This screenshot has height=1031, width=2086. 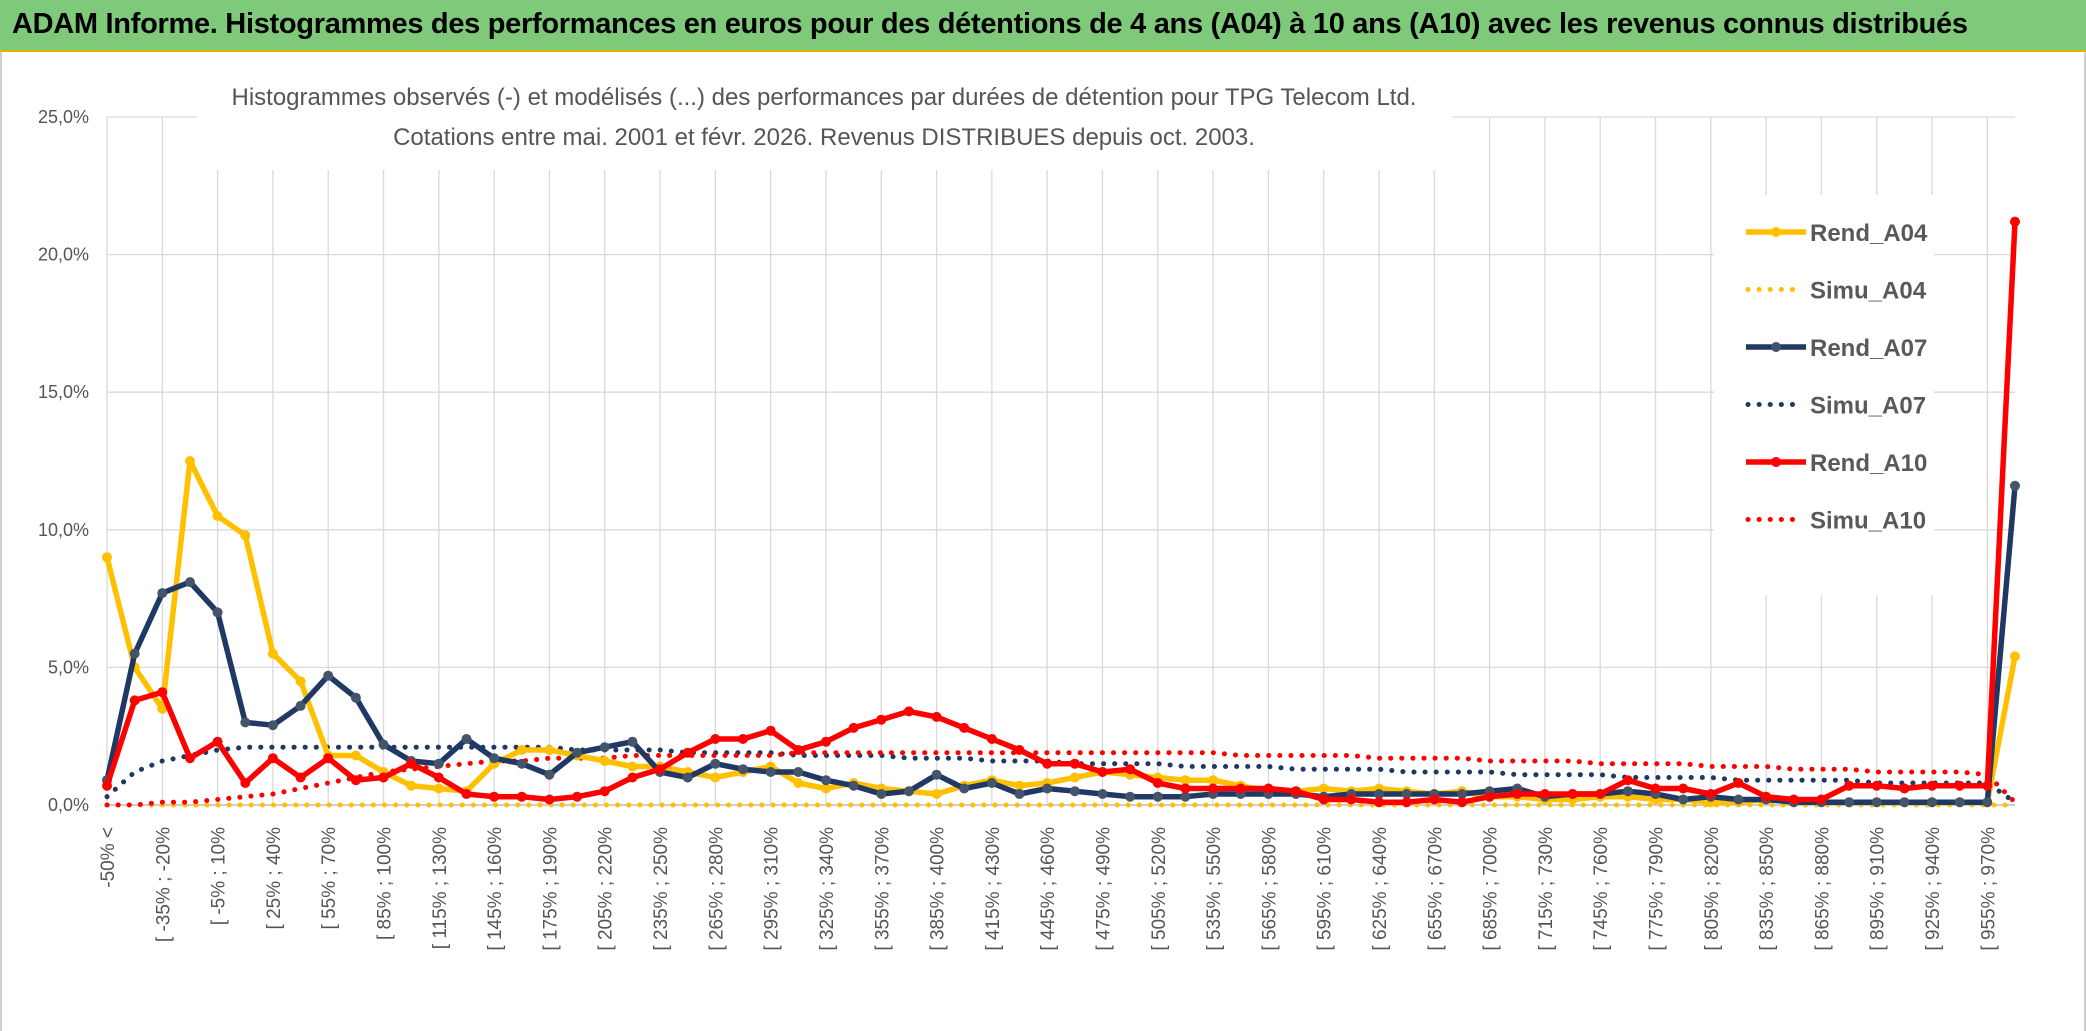 What do you see at coordinates (1767, 889) in the screenshot?
I see `x-tick-label: [ 835% ; 850%` at bounding box center [1767, 889].